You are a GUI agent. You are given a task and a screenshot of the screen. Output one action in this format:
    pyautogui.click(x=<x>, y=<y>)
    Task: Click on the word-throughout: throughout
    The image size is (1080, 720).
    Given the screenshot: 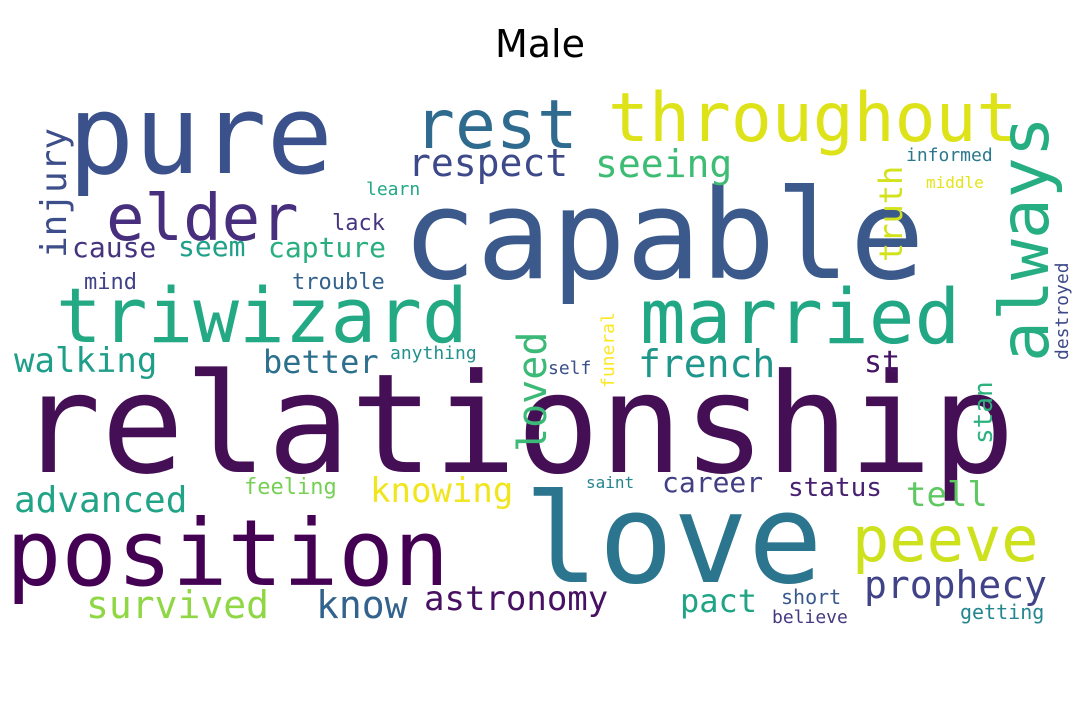 What is the action you would take?
    pyautogui.click(x=812, y=118)
    